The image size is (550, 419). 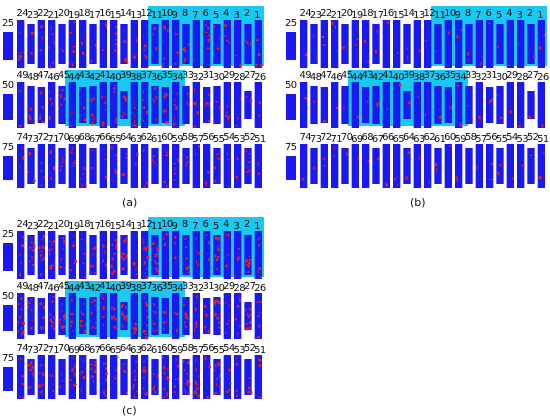 I want to click on rod-number-label: 24, so click(x=23, y=224).